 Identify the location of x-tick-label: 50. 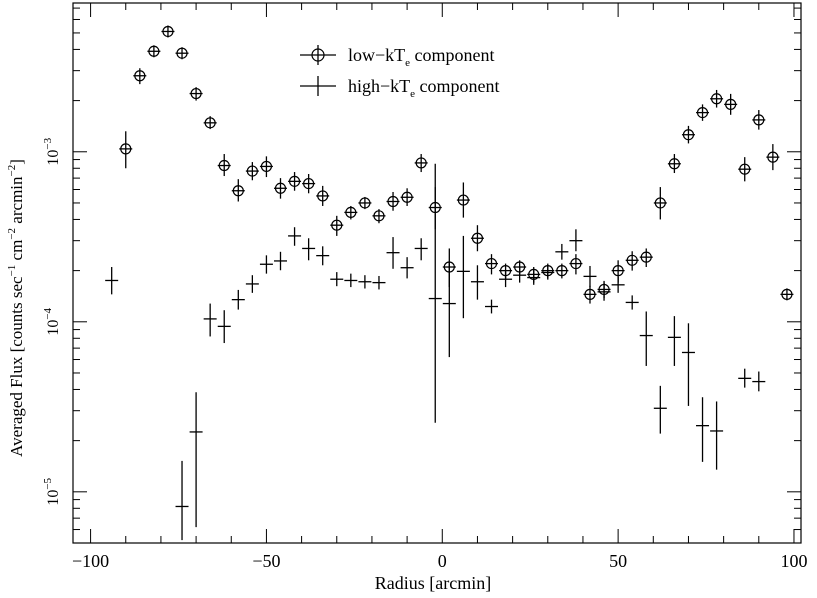
(618, 561).